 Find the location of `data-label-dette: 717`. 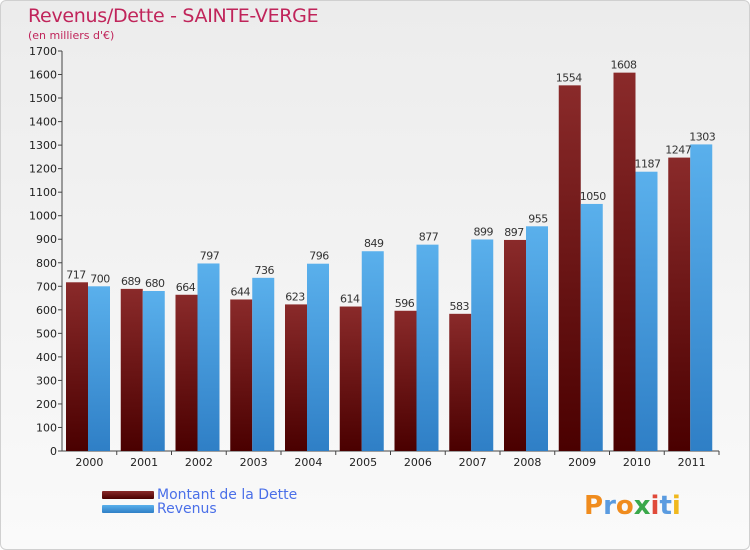

data-label-dette: 717 is located at coordinates (76, 274).